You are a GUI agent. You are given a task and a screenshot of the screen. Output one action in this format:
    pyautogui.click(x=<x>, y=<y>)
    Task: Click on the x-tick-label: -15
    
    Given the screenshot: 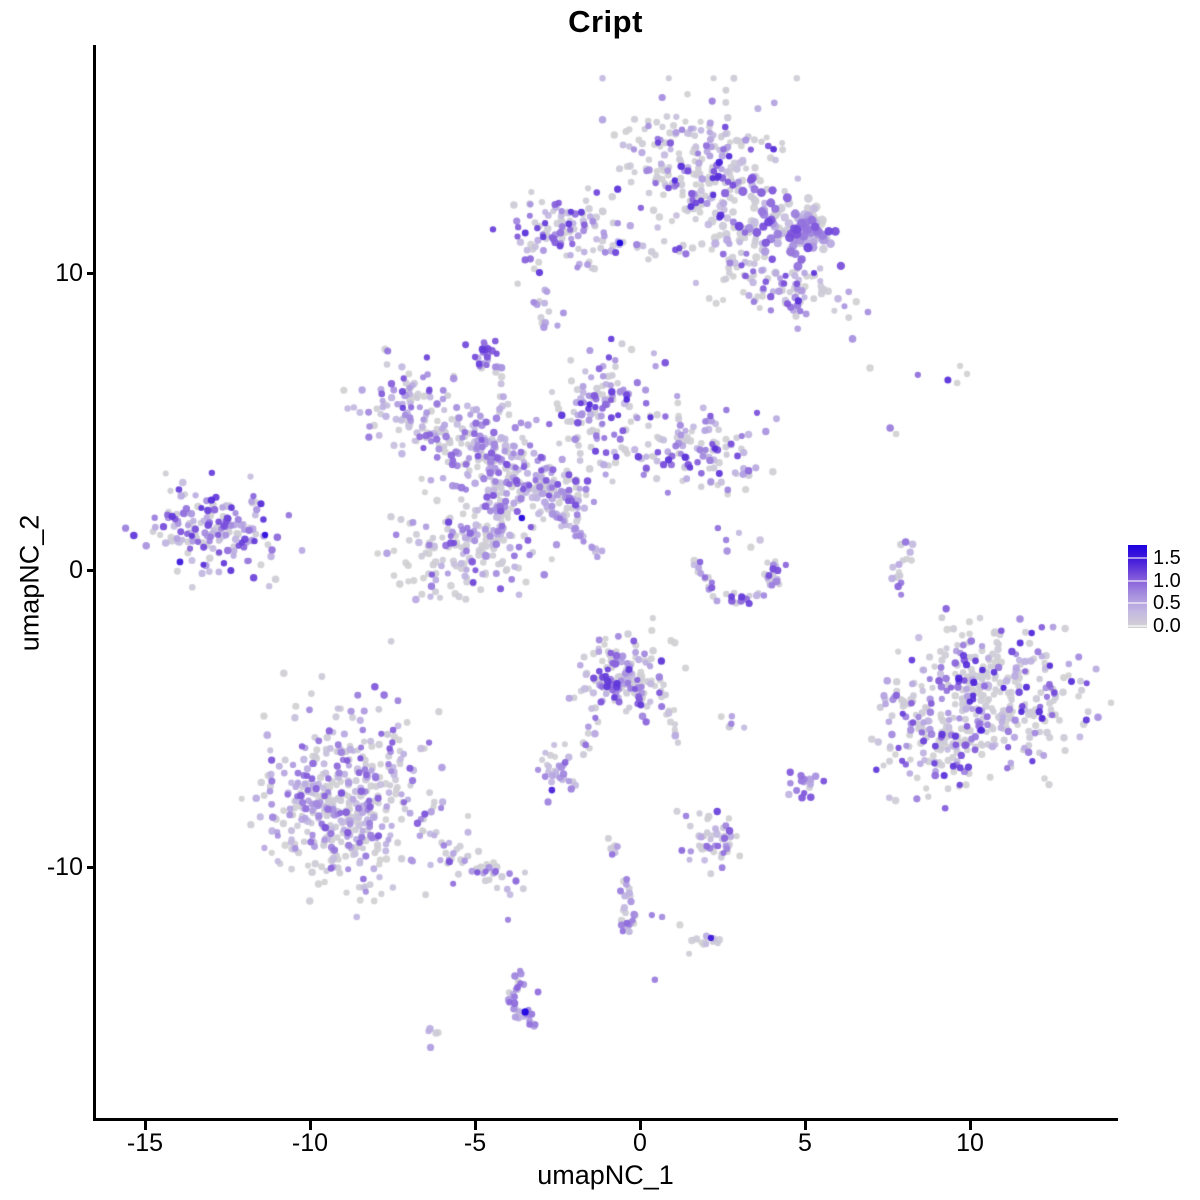 What is the action you would take?
    pyautogui.click(x=145, y=1143)
    